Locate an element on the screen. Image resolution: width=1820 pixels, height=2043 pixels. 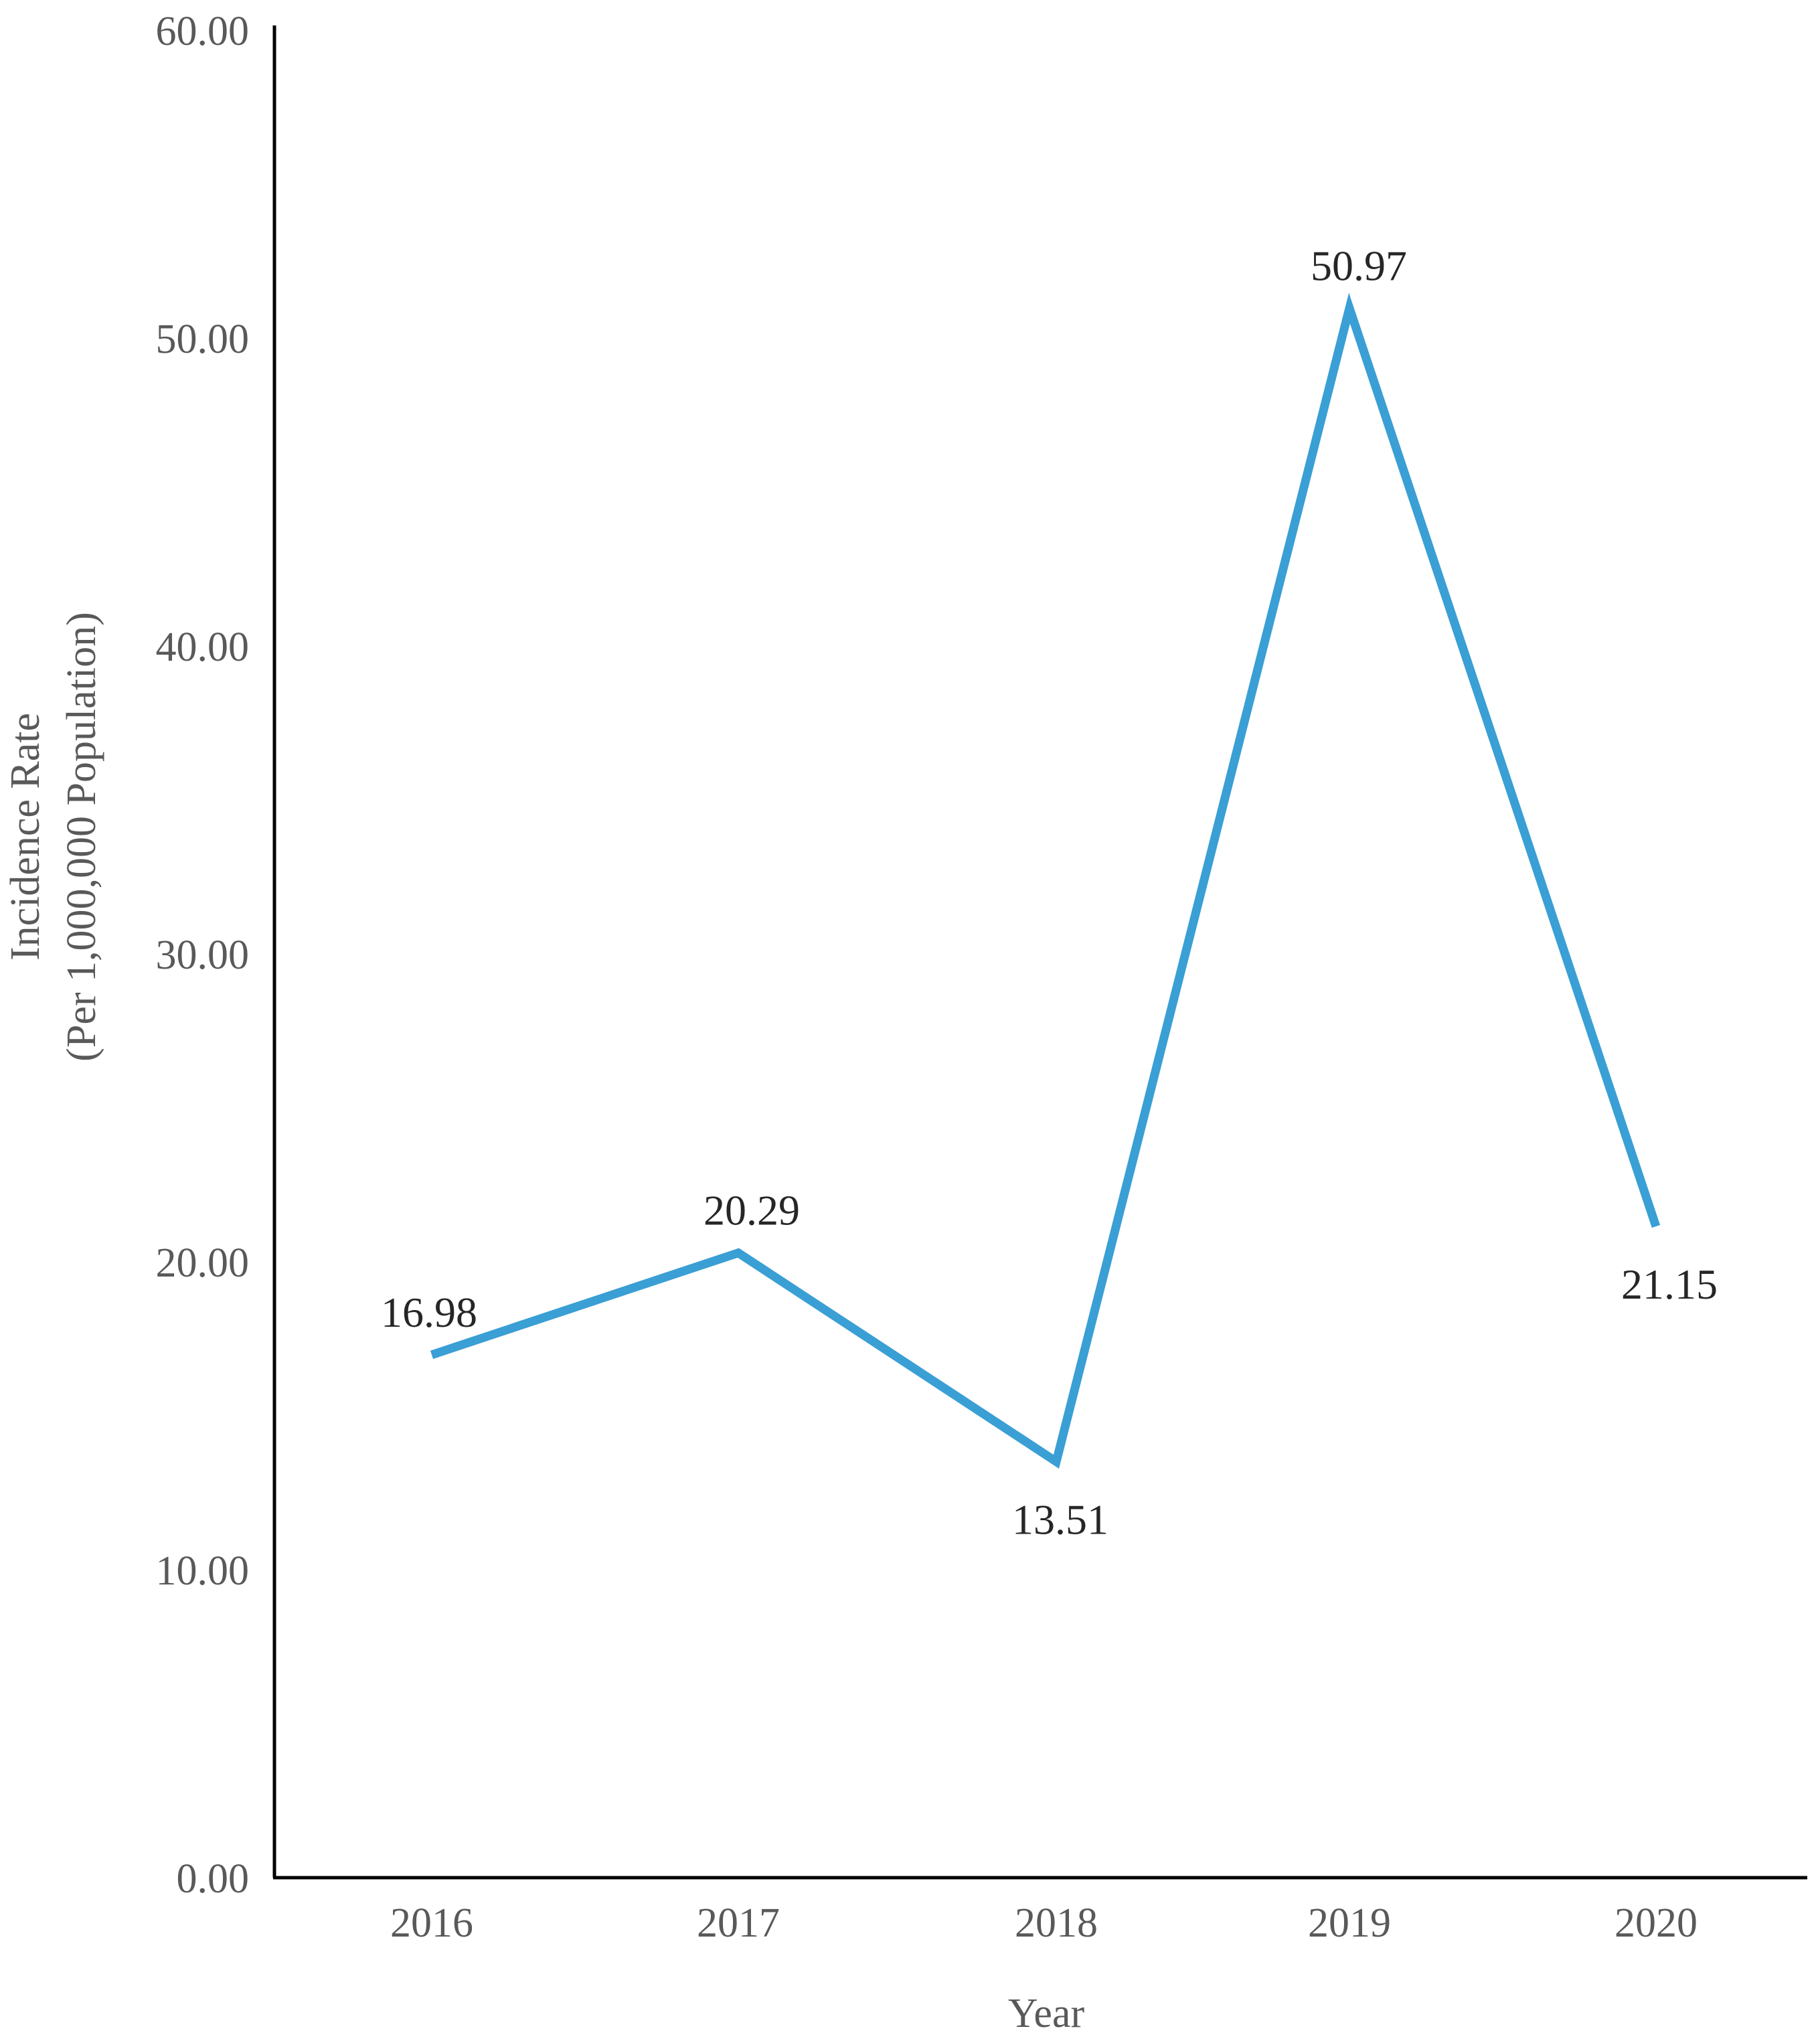
data-label: 20.29 is located at coordinates (752, 1210).